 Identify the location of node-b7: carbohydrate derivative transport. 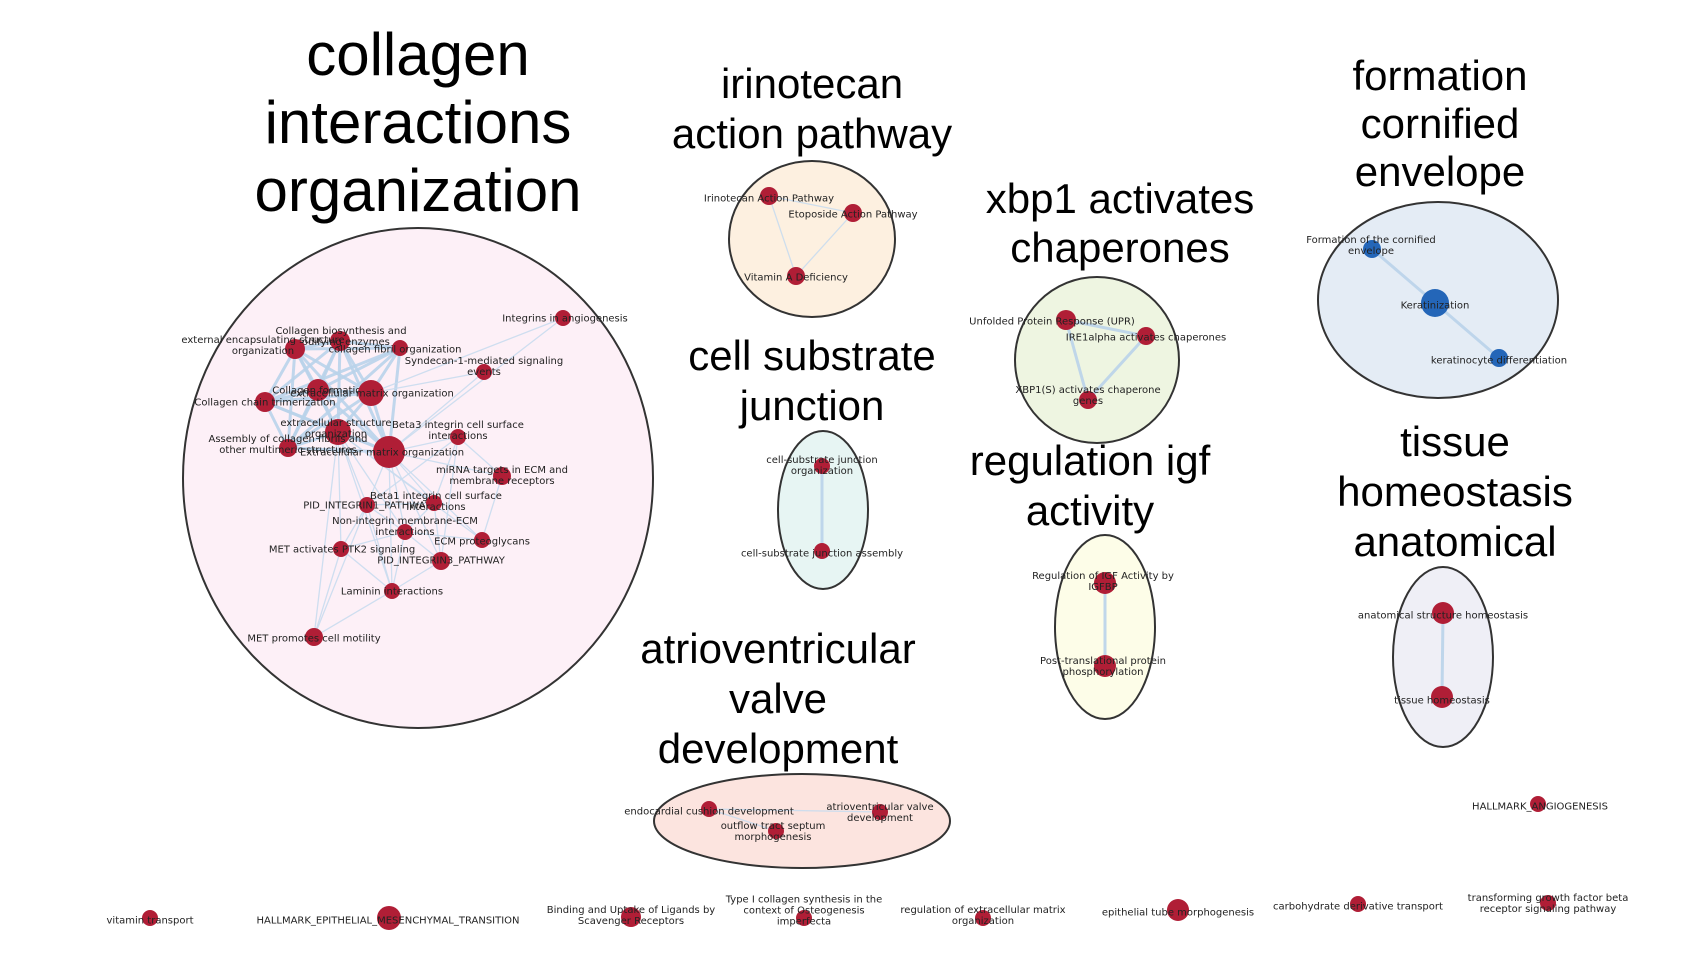
(1358, 904).